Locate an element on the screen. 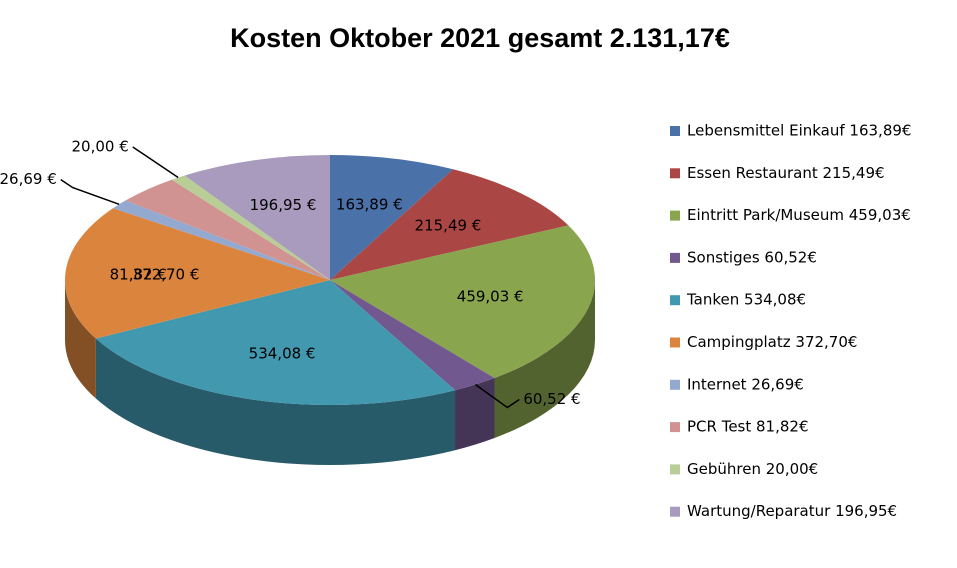 This screenshot has height=568, width=957. legend-label: Lebensmittel Einkauf 163,89€ is located at coordinates (799, 131).